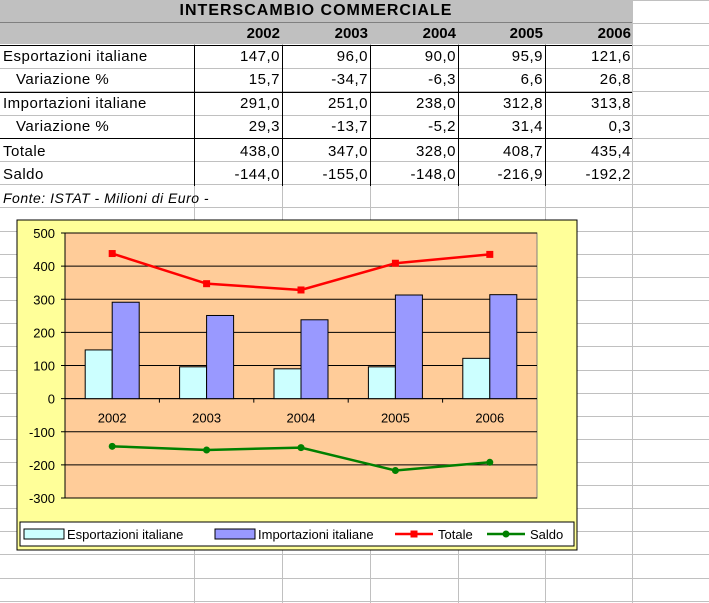 The height and width of the screenshot is (603, 709). I want to click on table-cell: 31,4, so click(527, 126).